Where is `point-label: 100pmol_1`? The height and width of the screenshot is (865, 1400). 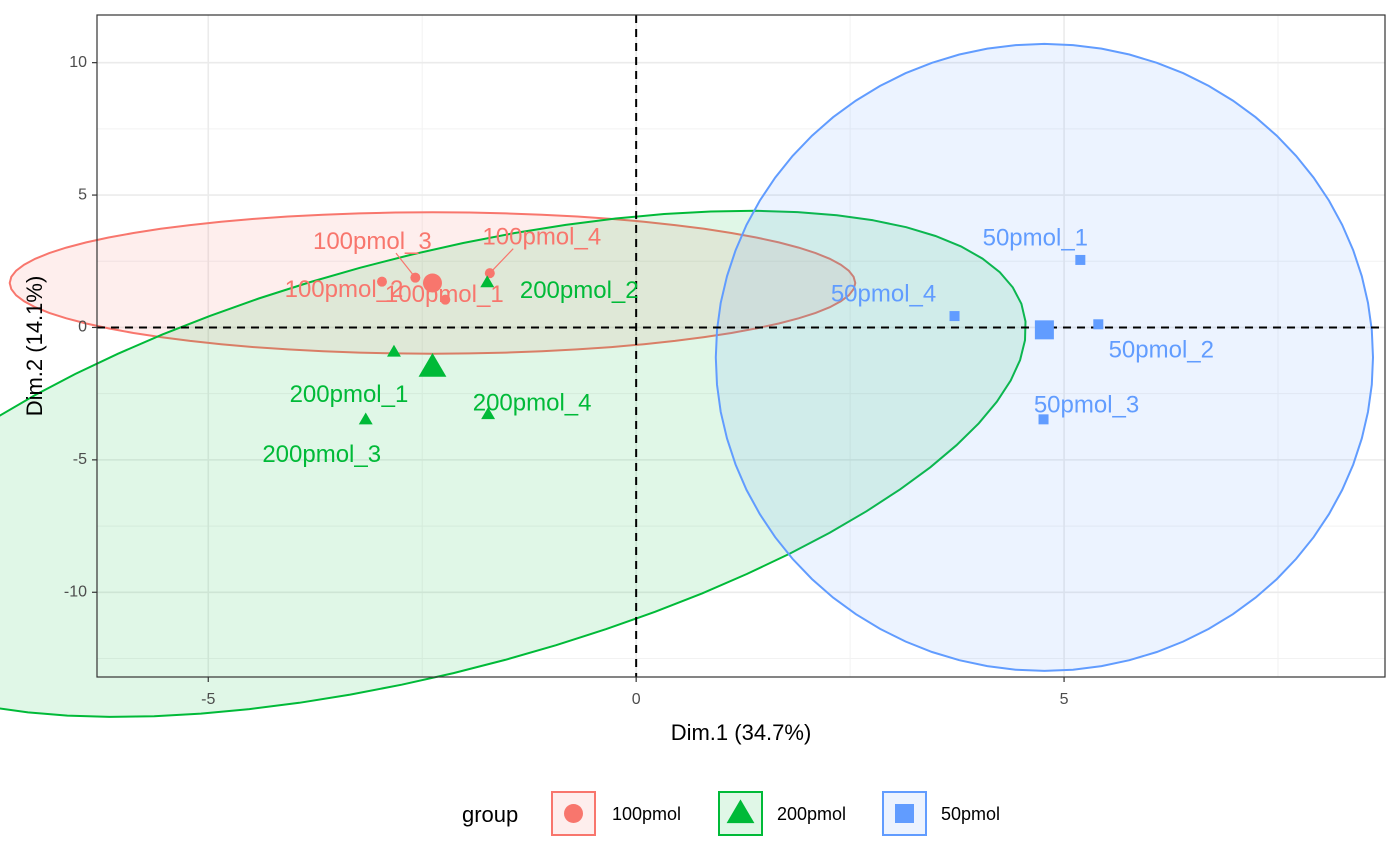 point-label: 100pmol_1 is located at coordinates (444, 294).